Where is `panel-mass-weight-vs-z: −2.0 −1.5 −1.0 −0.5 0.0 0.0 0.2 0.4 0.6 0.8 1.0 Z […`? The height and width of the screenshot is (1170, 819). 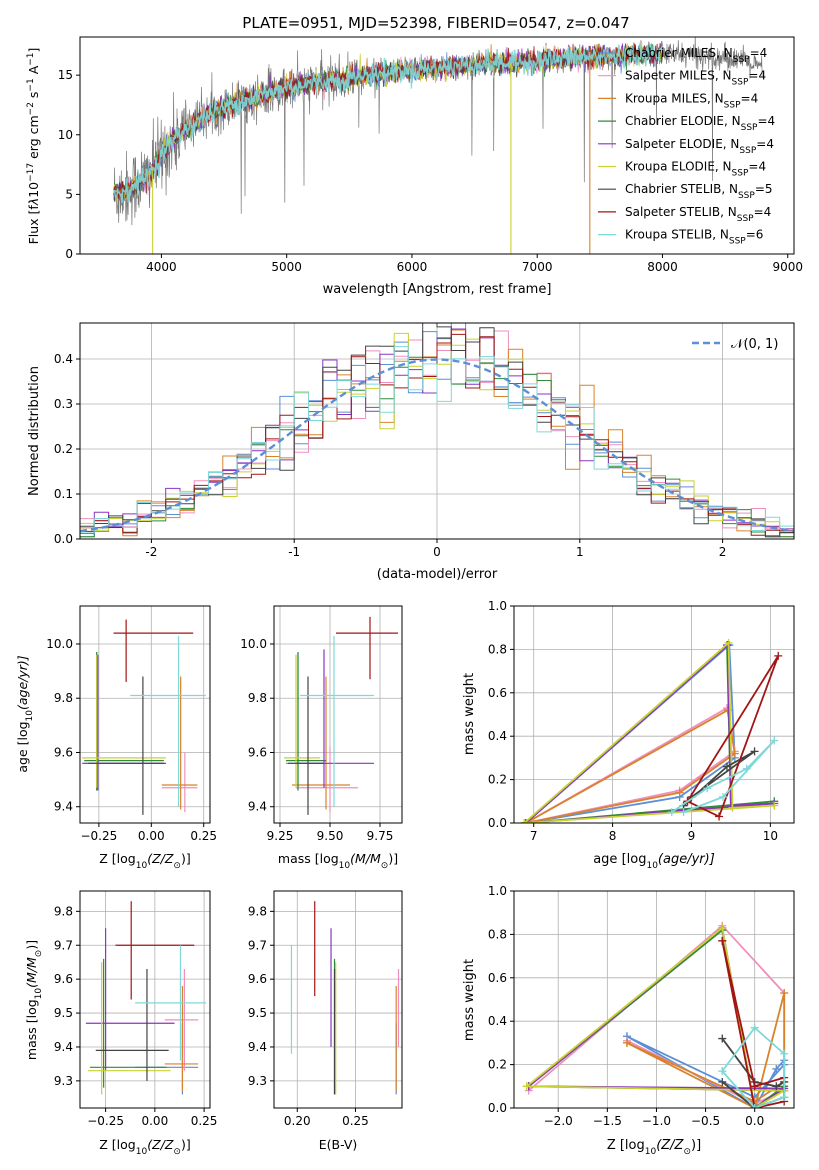 panel-mass-weight-vs-z: −2.0 −1.5 −1.0 −0.5 0.0 0.0 0.2 0.4 0.6 0.8 1.0 Z [… is located at coordinates (628, 1020).